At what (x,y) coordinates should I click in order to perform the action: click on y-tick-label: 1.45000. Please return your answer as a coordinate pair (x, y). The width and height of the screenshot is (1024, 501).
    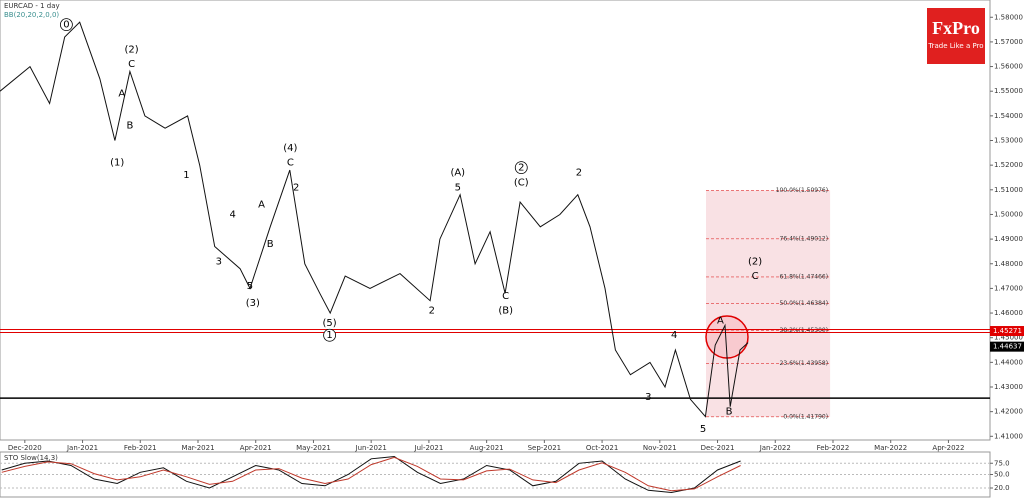
    Looking at the image, I should click on (1008, 338).